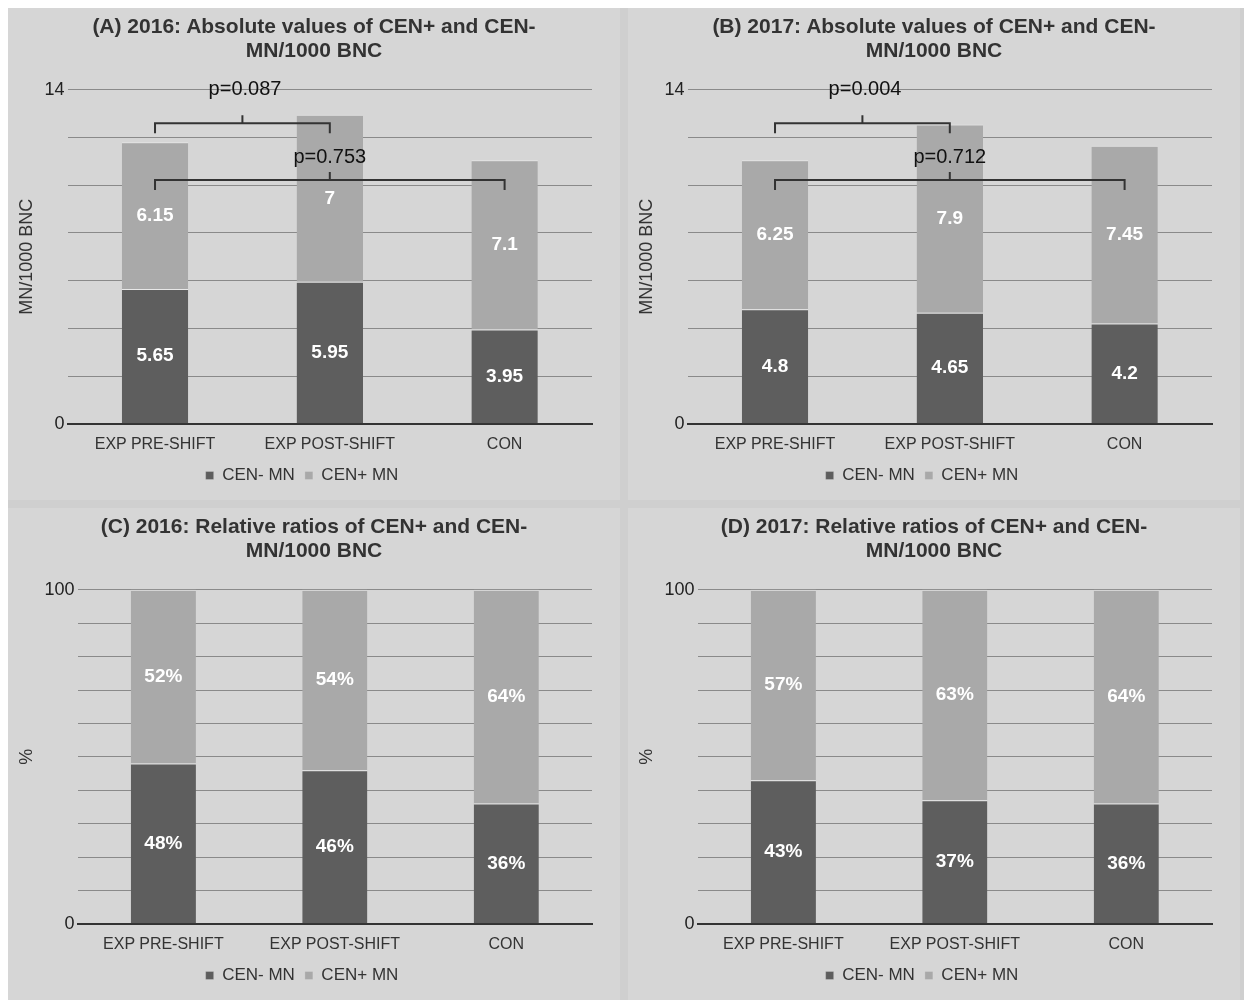 Image resolution: width=1253 pixels, height=1008 pixels. I want to click on data-label: 7.9, so click(950, 217).